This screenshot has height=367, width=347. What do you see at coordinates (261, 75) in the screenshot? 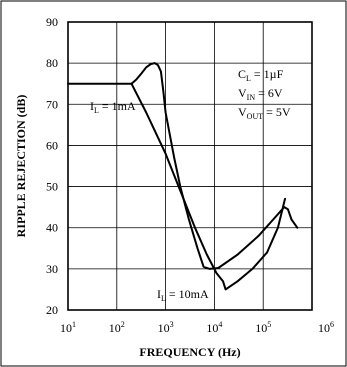
I see `annotation-cl: CL = 1µF` at bounding box center [261, 75].